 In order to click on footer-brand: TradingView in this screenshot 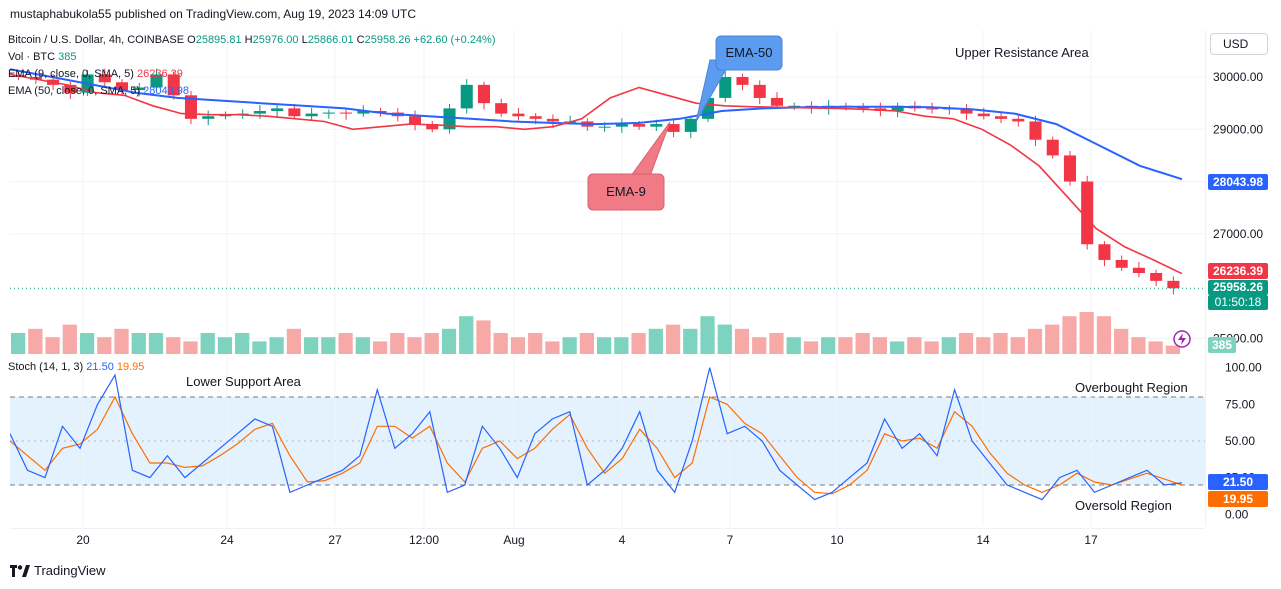, I will do `click(58, 570)`.